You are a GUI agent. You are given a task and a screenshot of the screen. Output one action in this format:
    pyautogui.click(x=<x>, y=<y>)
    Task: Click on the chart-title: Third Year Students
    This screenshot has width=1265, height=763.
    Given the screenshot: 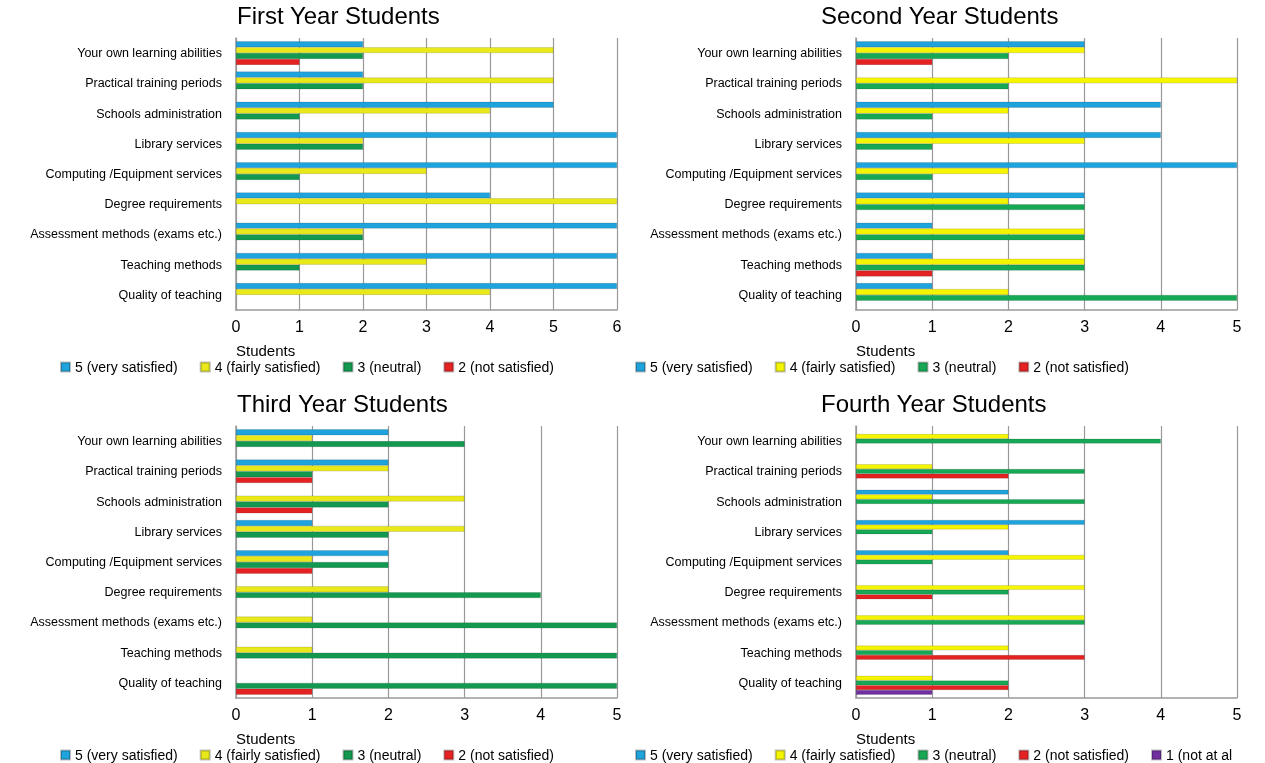 What is the action you would take?
    pyautogui.click(x=342, y=403)
    